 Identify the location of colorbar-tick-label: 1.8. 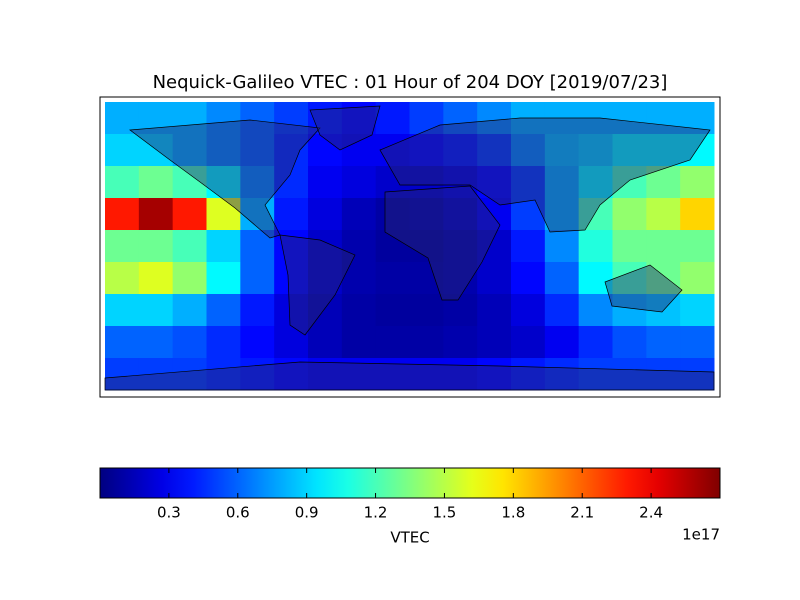
(513, 513).